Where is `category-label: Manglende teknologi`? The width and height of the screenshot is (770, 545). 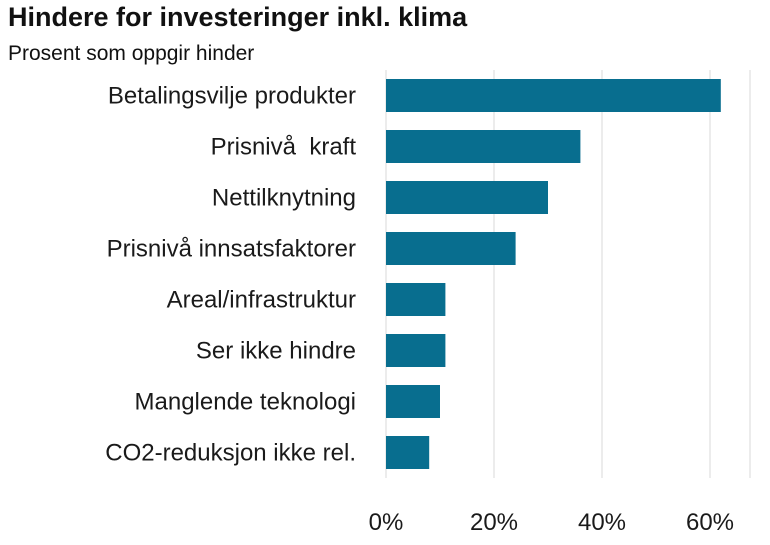 category-label: Manglende teknologi is located at coordinates (246, 402).